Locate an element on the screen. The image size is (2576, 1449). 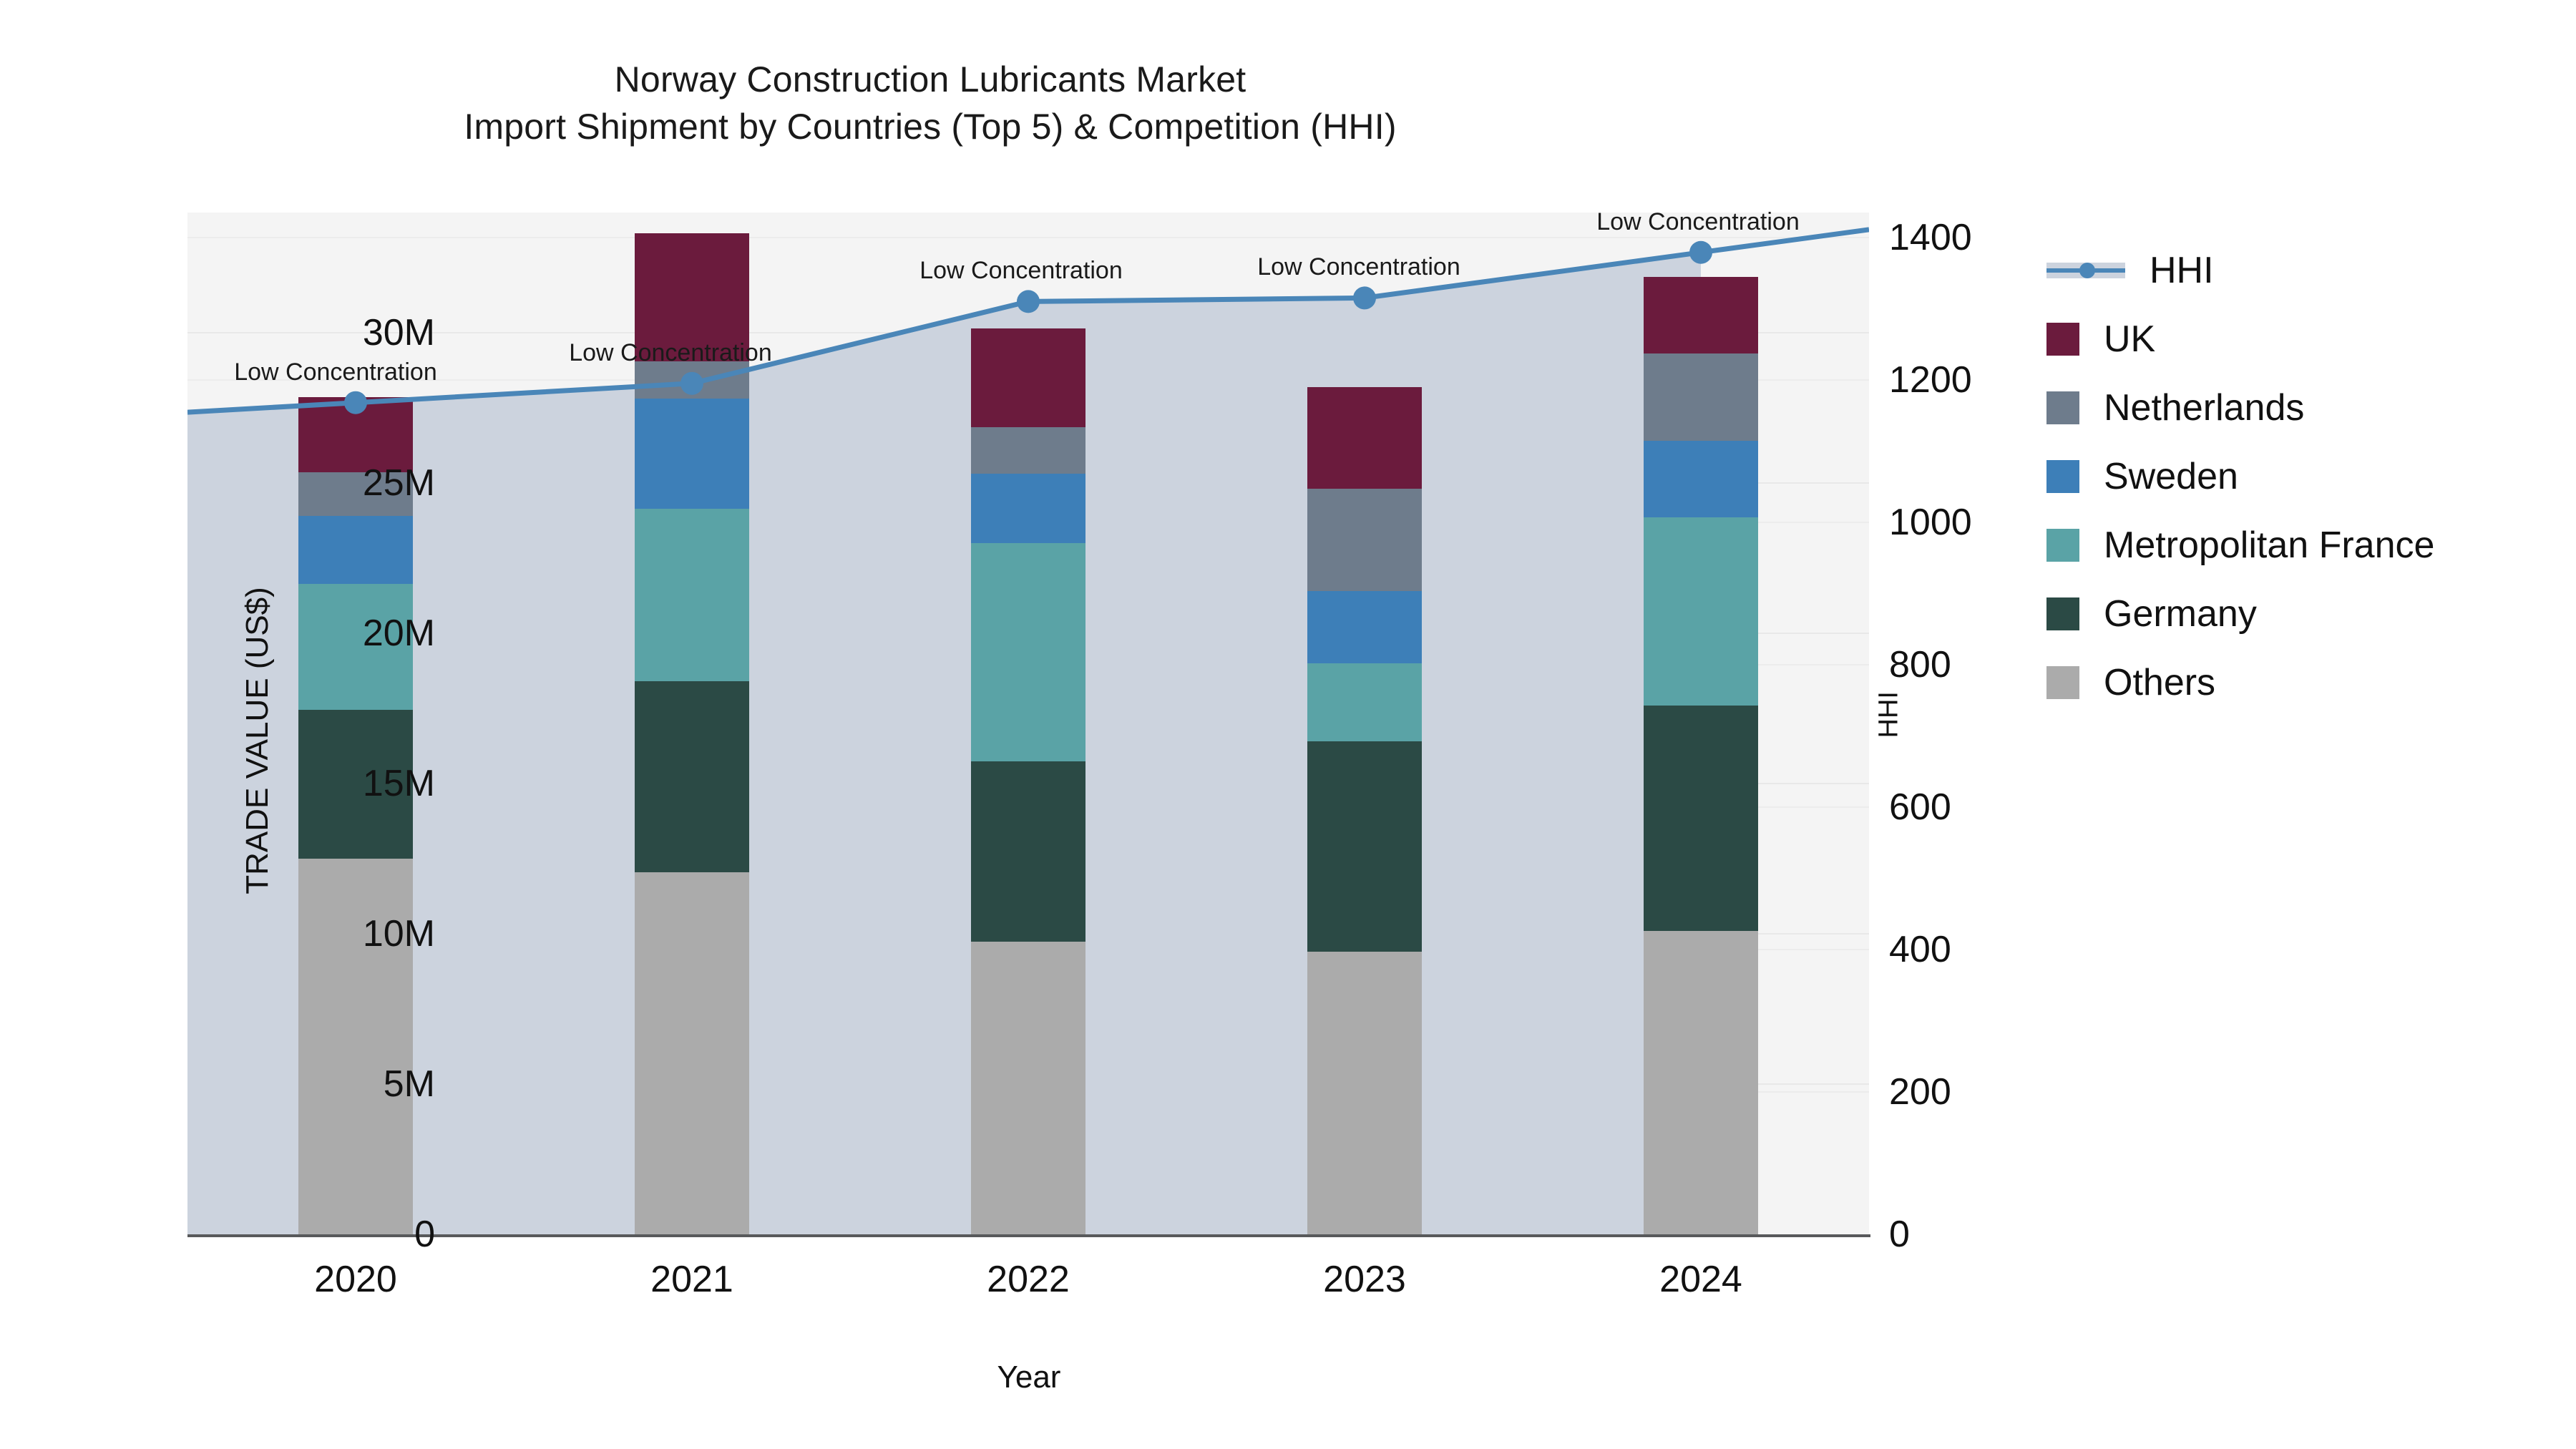
x-axis-label: Year is located at coordinates (1029, 1377).